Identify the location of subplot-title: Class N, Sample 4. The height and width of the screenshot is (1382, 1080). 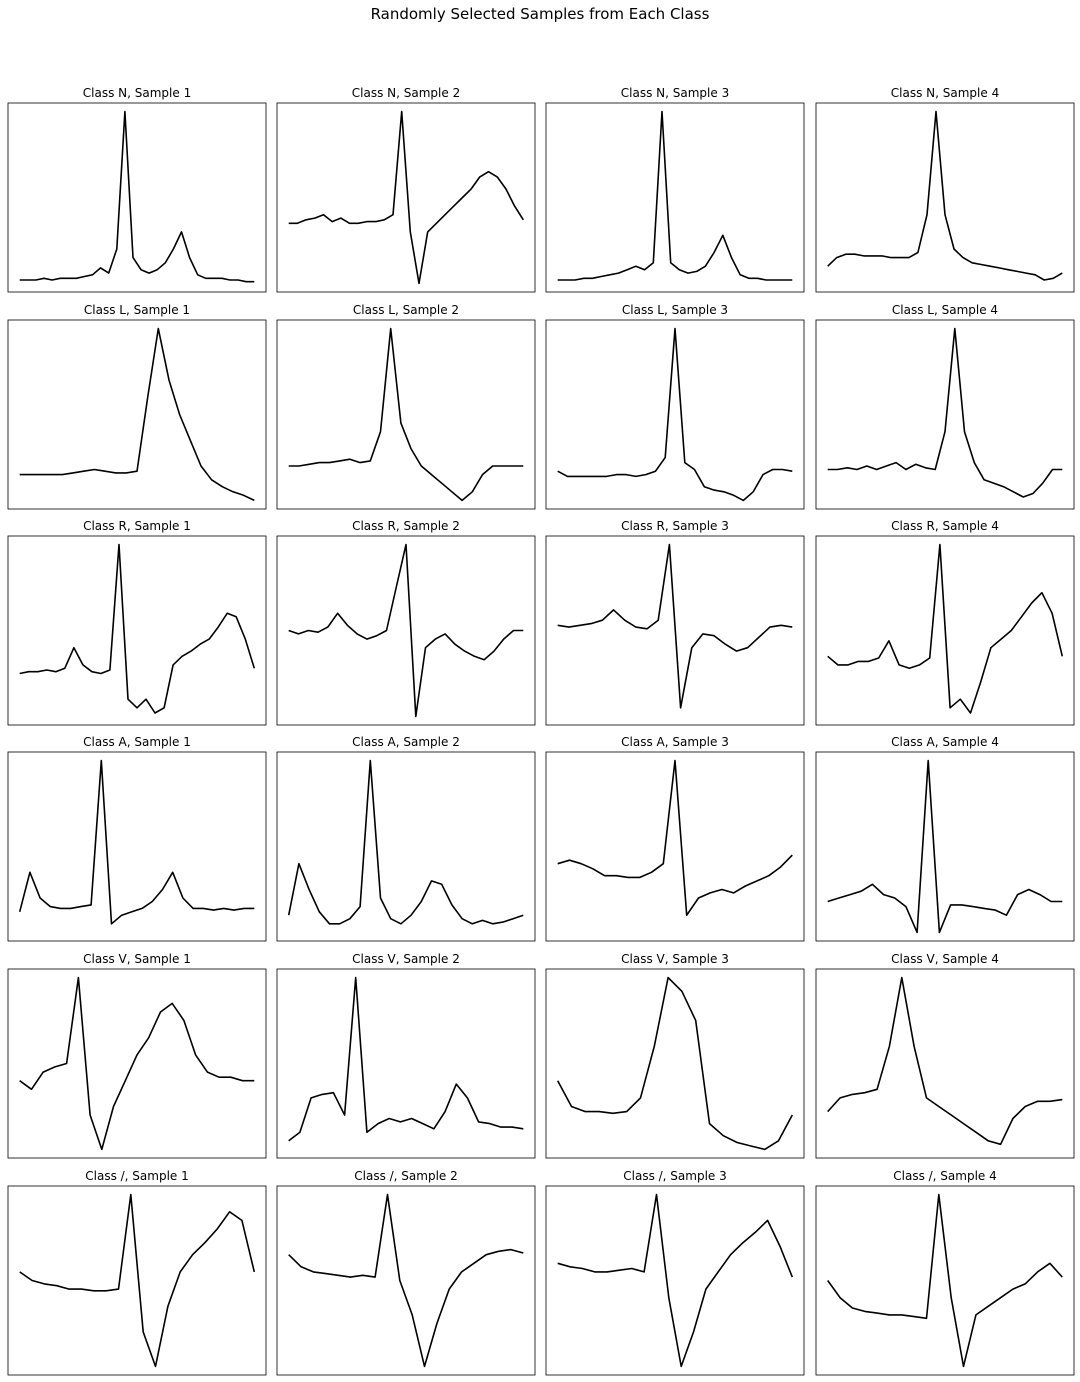
(945, 93).